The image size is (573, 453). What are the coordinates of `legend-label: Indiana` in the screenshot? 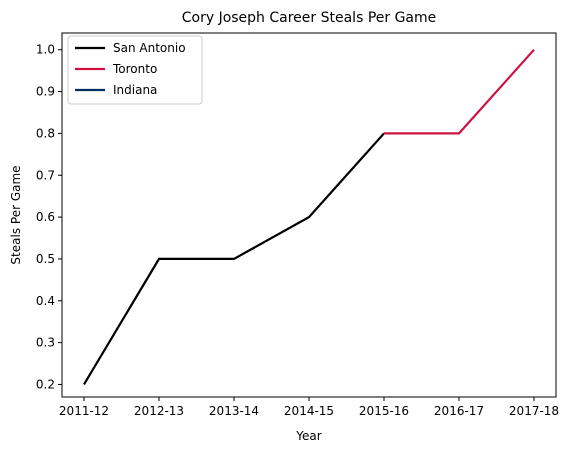 It's located at (135, 90).